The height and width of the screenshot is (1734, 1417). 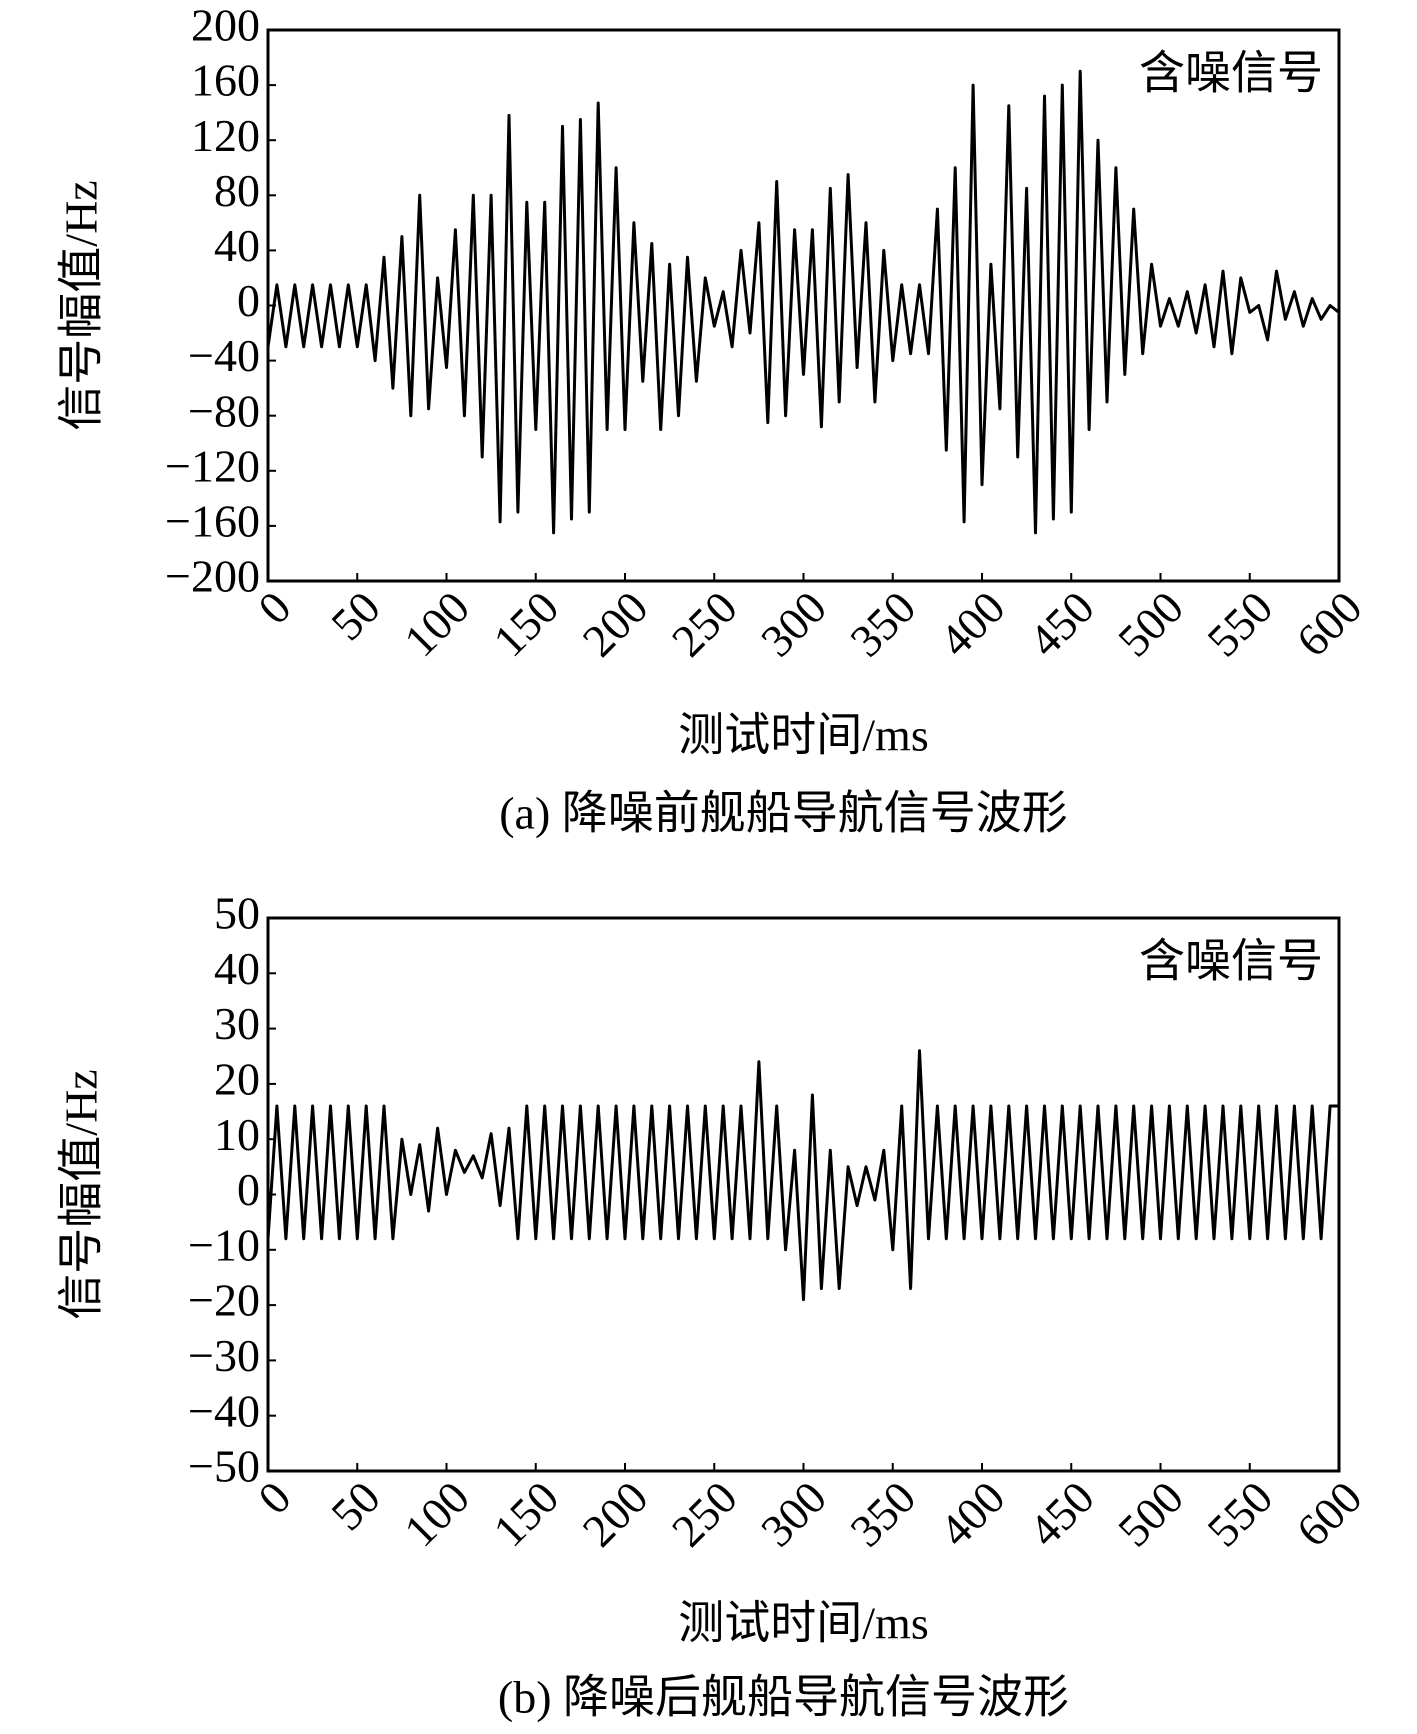 I want to click on y-tick-label: 160, so click(x=225, y=80).